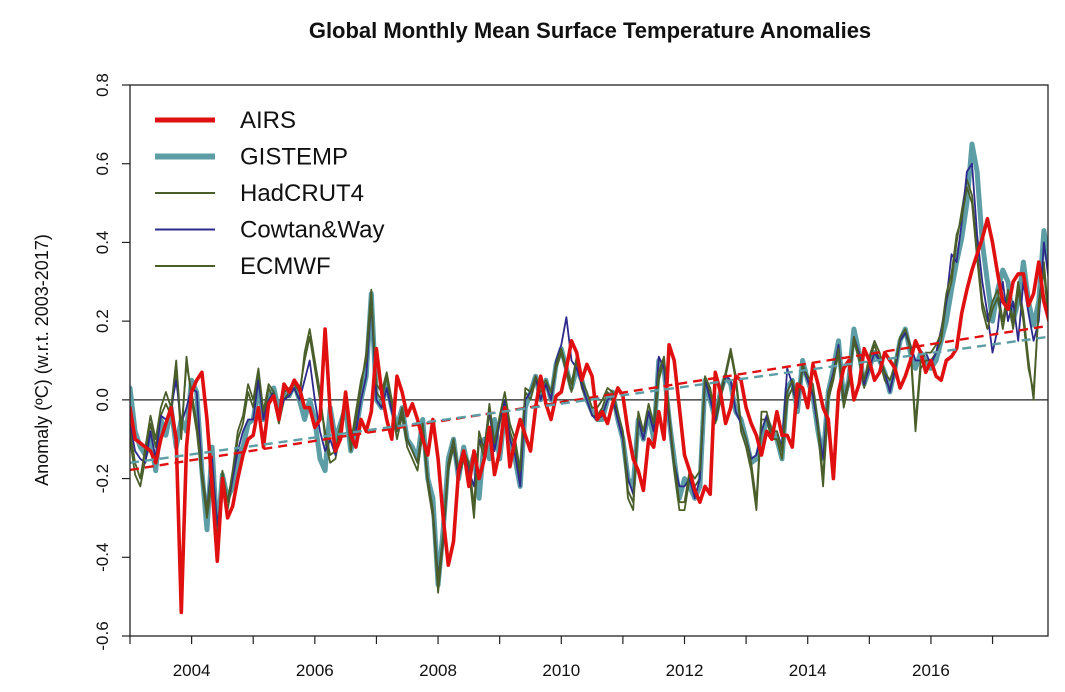  I want to click on legend: AIRS GISTEMP HadCRUT4 Cowtan&Way ECMWF, so click(270, 193).